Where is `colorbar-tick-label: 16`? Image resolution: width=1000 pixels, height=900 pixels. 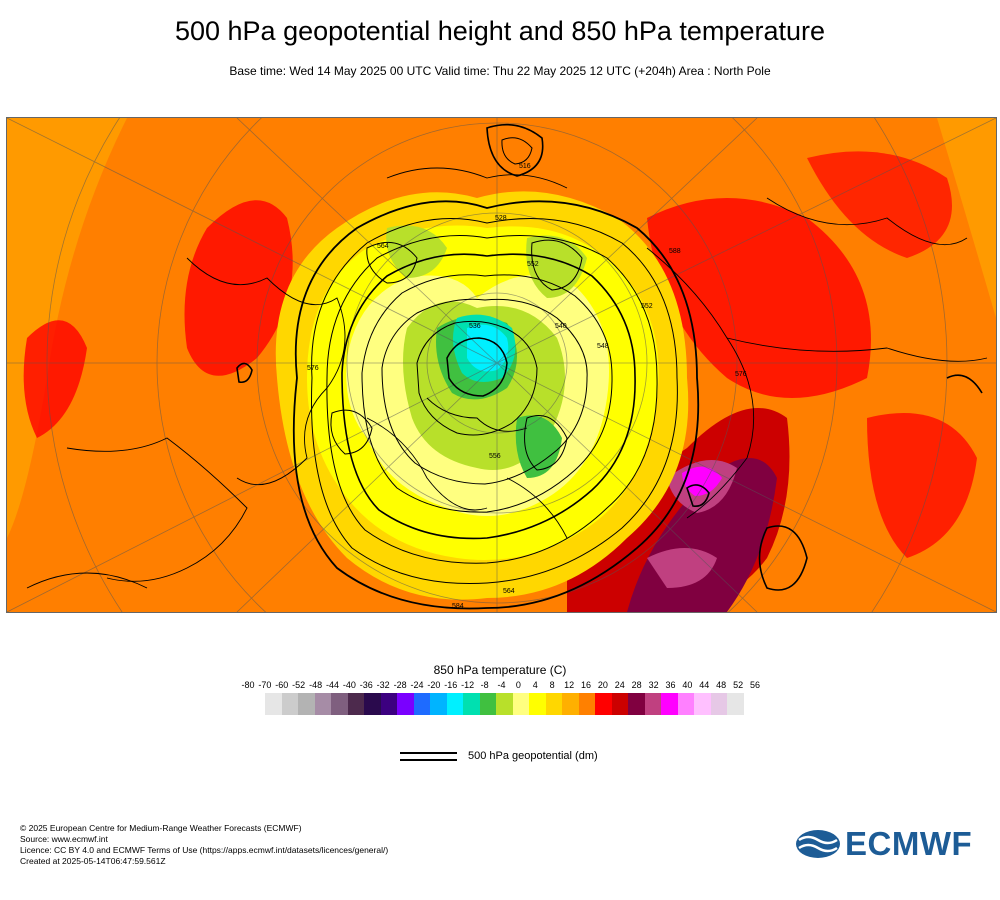
colorbar-tick-label: 16 is located at coordinates (585, 685).